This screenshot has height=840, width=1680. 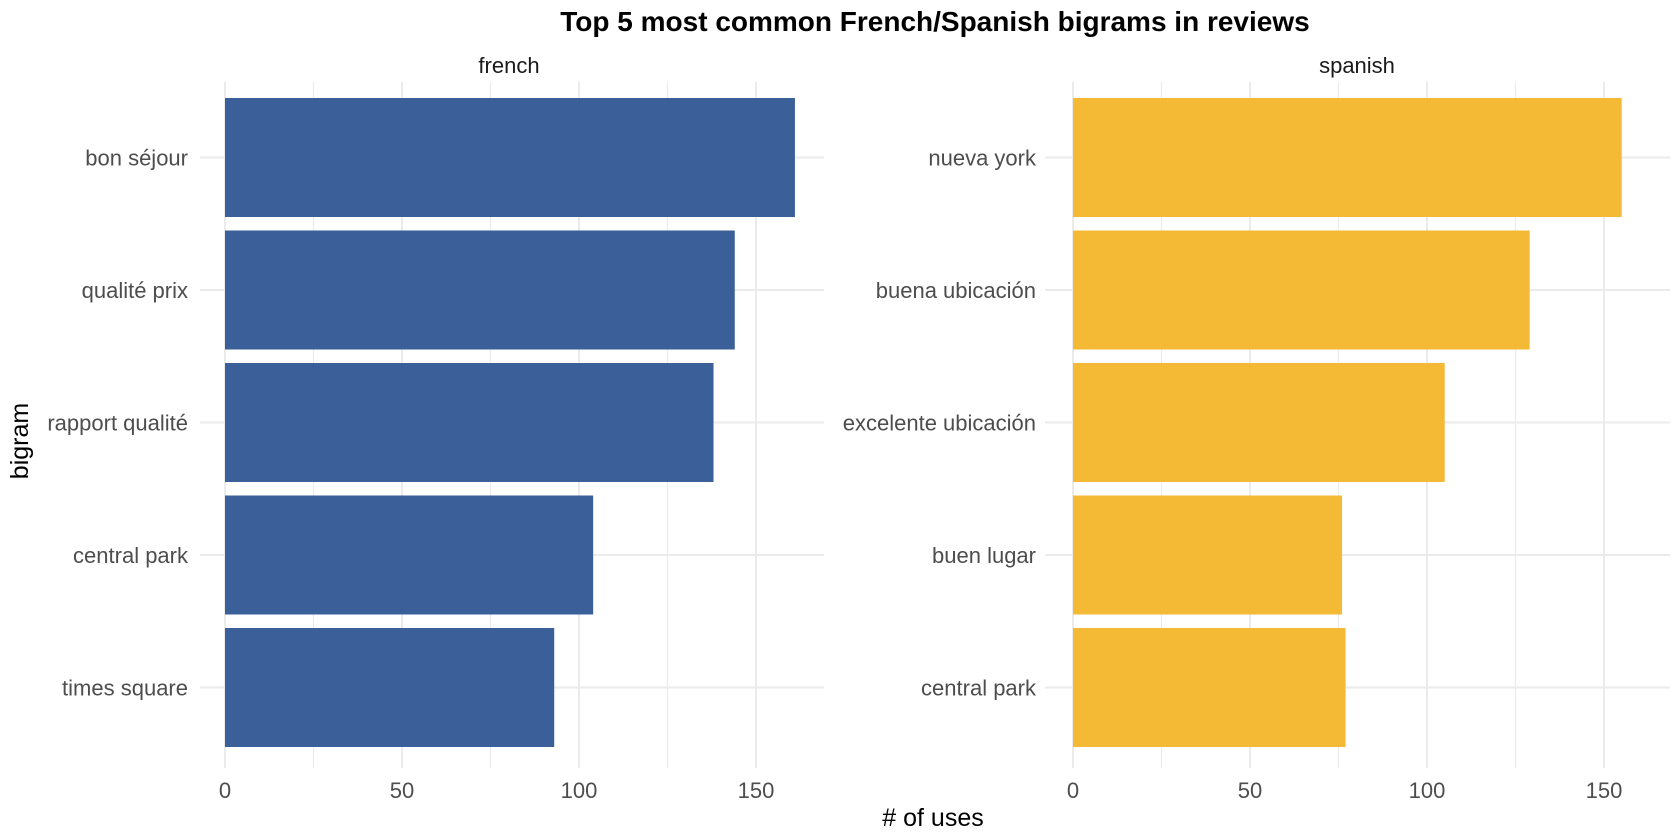 What do you see at coordinates (117, 423) in the screenshot?
I see `y-tick-label: rapport qualité` at bounding box center [117, 423].